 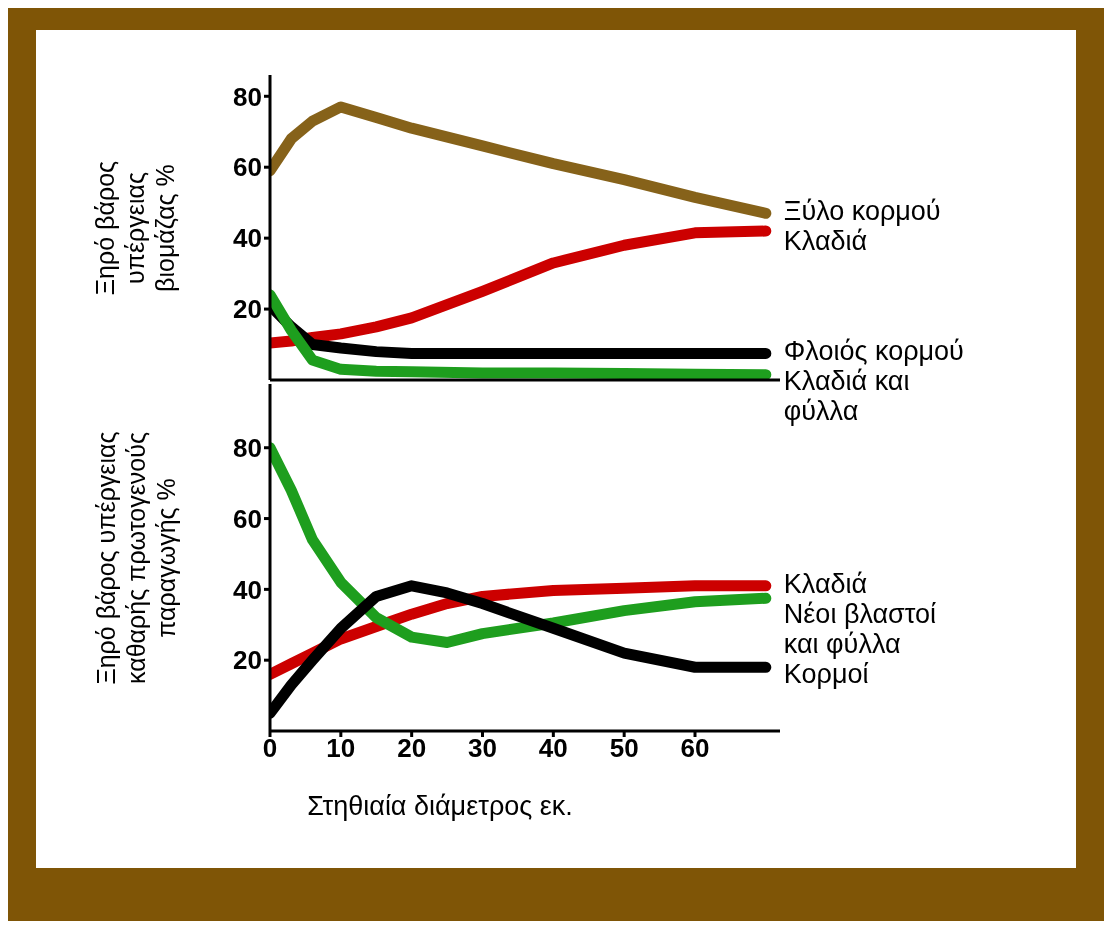 I want to click on x-axis-title: Στηθιαία διάμετρος εκ., so click(x=440, y=806).